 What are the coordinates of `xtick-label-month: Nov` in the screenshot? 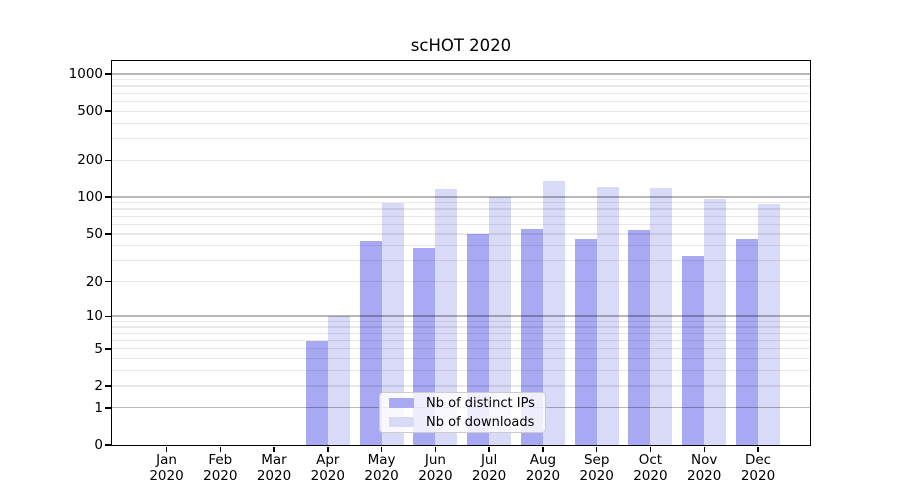 It's located at (704, 460).